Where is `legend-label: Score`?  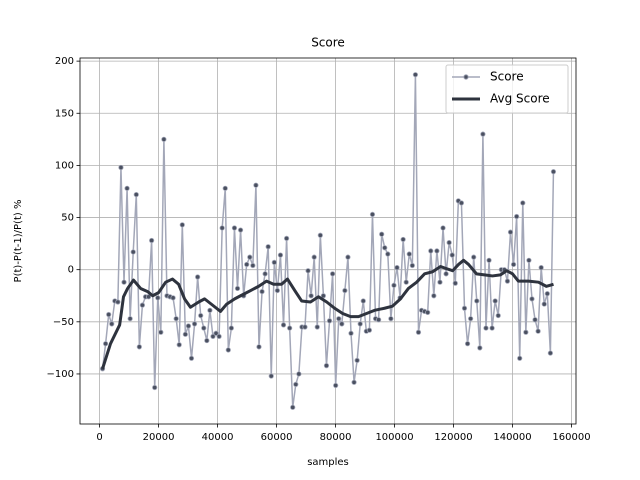
legend-label: Score is located at coordinates (507, 77).